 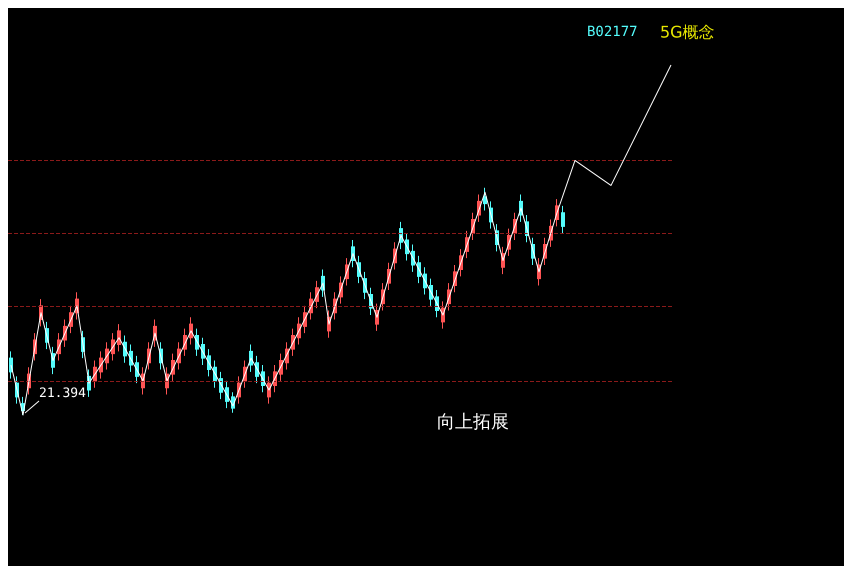 I want to click on annotation: 21.394, so click(x=62, y=393).